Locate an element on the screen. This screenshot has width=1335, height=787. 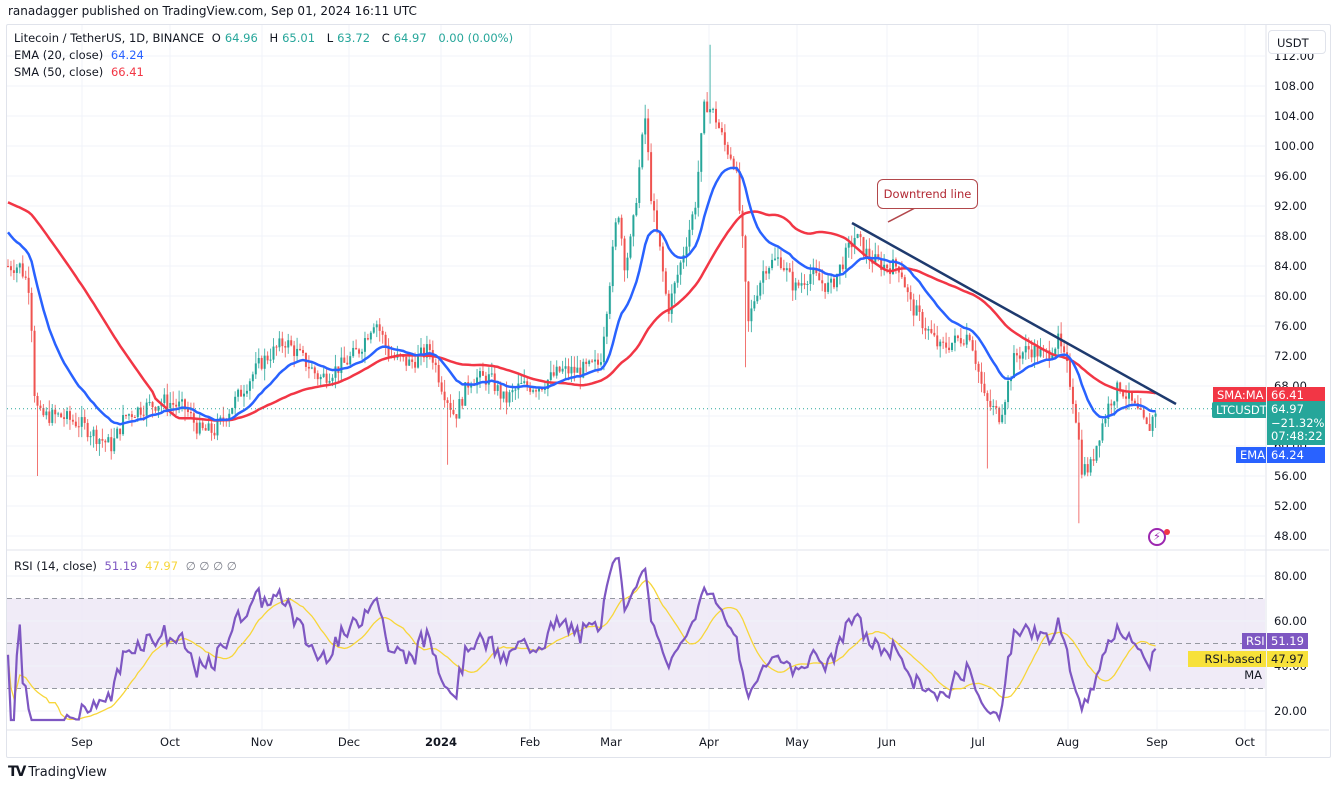
time-tick: Feb is located at coordinates (530, 742).